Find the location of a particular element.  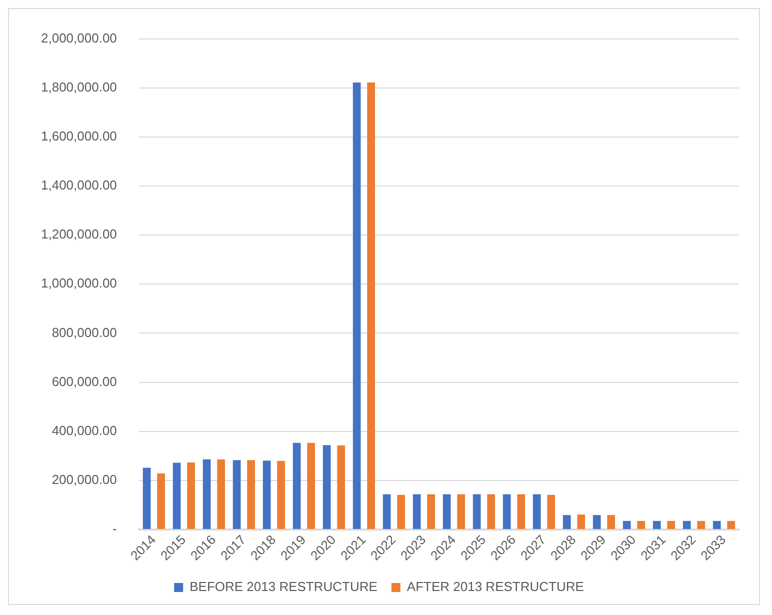

y-tick-label: 600,000.00 is located at coordinates (84, 381).